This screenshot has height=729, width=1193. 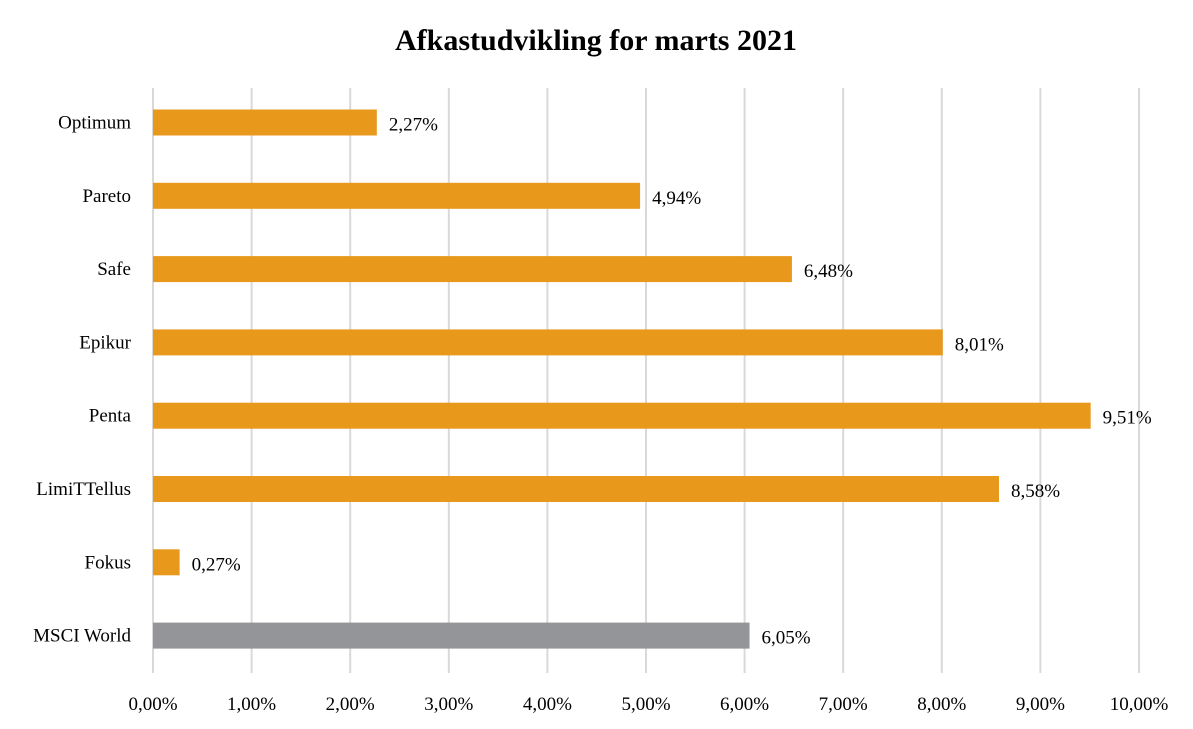 What do you see at coordinates (548, 342) in the screenshot?
I see `bar-epikur` at bounding box center [548, 342].